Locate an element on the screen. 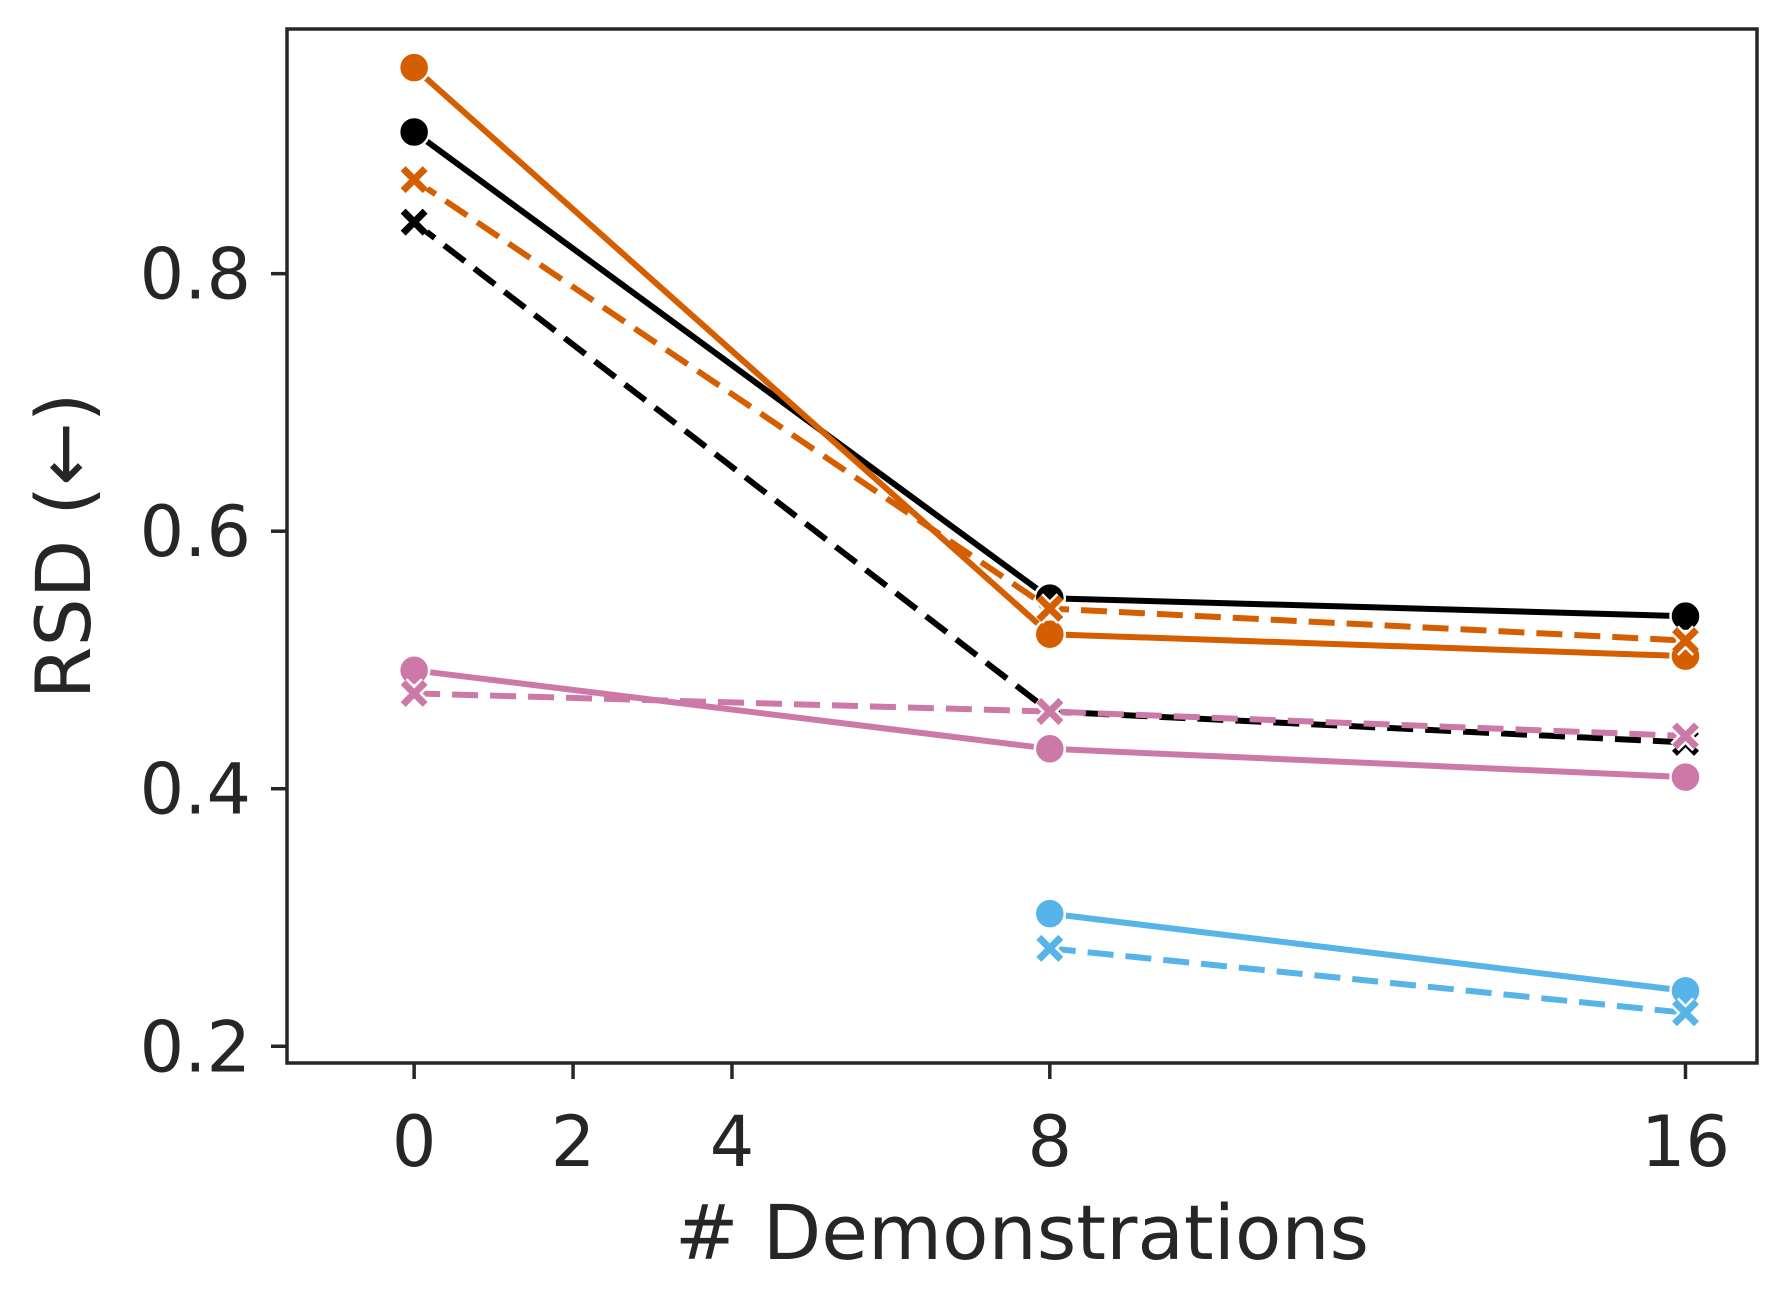 This screenshot has width=1777, height=1306. series-blue-dashed is located at coordinates (1367, 981).